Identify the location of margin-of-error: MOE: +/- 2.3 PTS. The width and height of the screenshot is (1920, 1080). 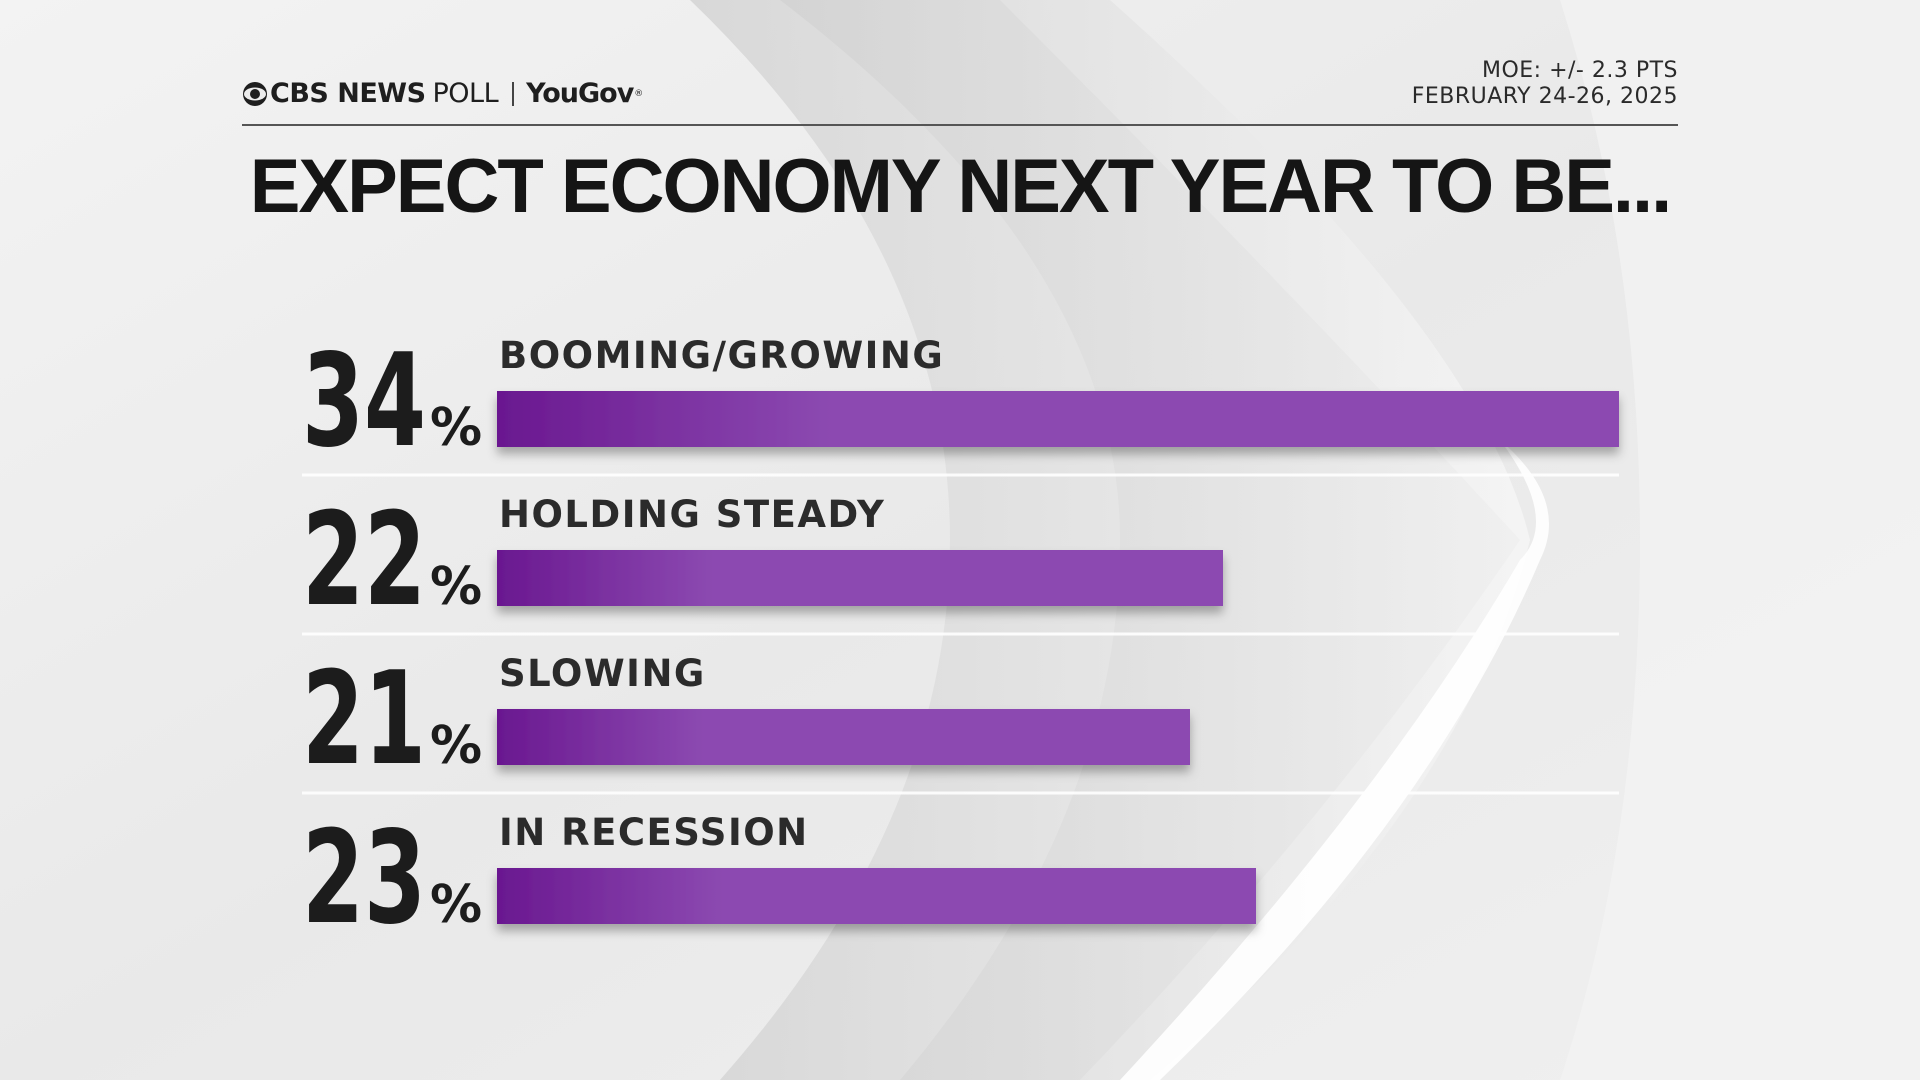
(1579, 70).